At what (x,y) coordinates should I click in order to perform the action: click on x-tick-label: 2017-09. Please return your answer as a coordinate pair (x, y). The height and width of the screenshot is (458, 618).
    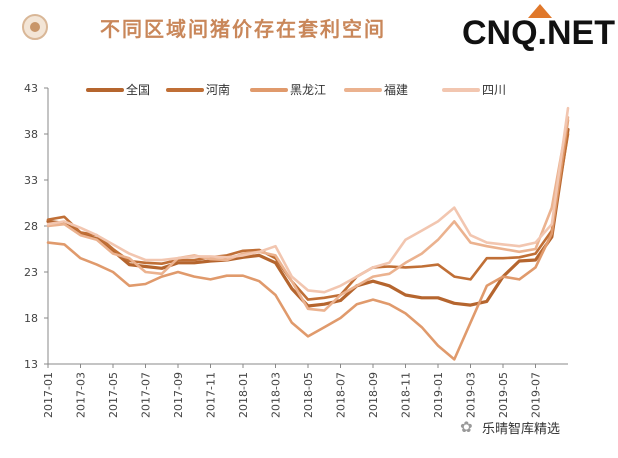
    Looking at the image, I should click on (178, 395).